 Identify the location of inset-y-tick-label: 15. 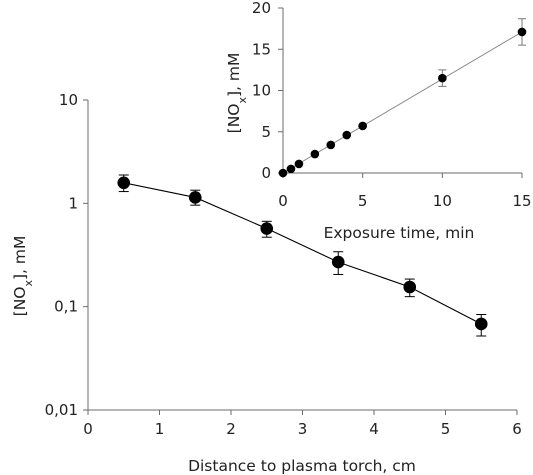
(261, 49).